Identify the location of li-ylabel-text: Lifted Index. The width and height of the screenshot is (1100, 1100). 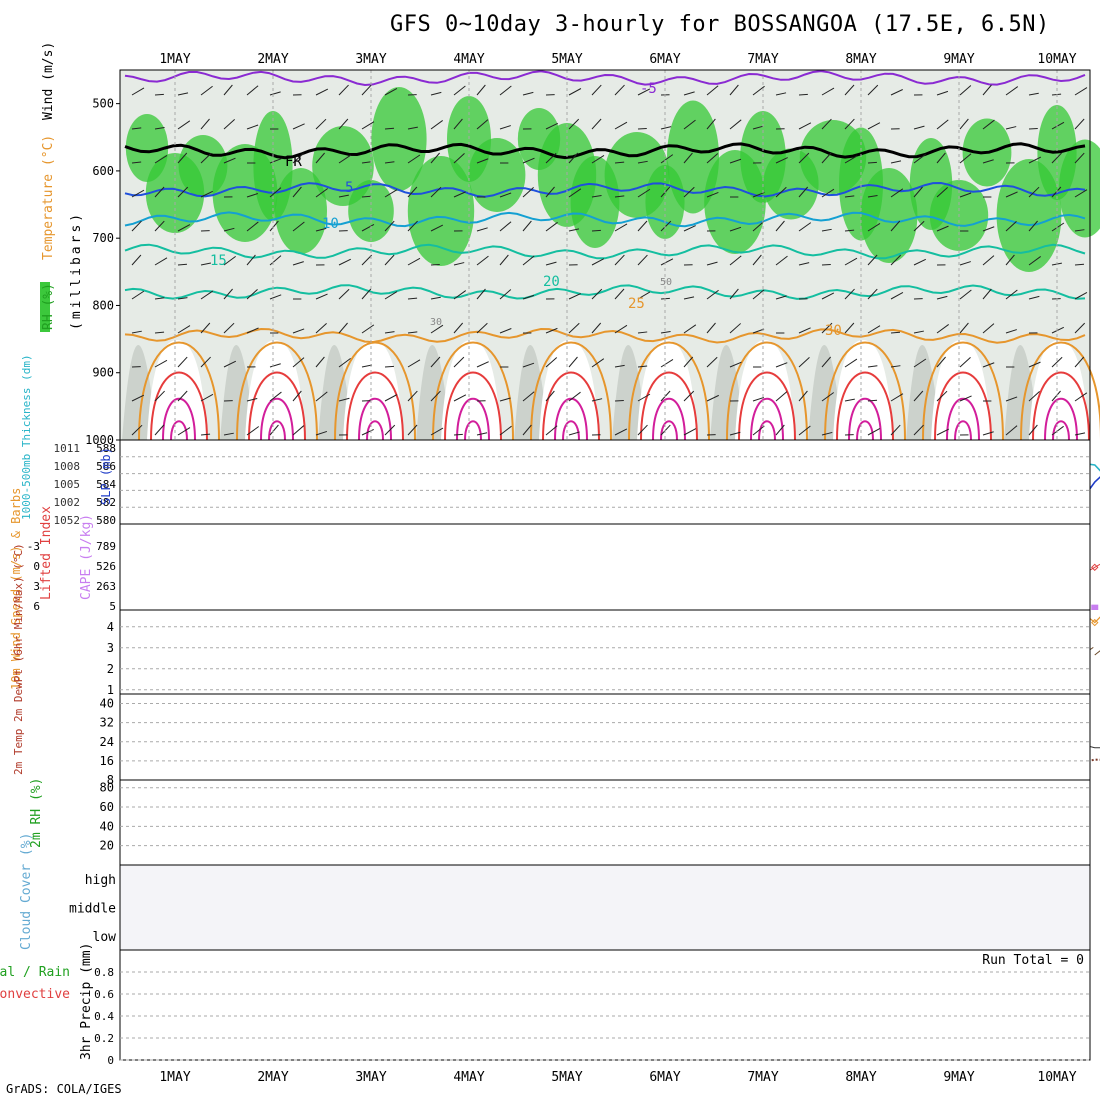
(46, 553).